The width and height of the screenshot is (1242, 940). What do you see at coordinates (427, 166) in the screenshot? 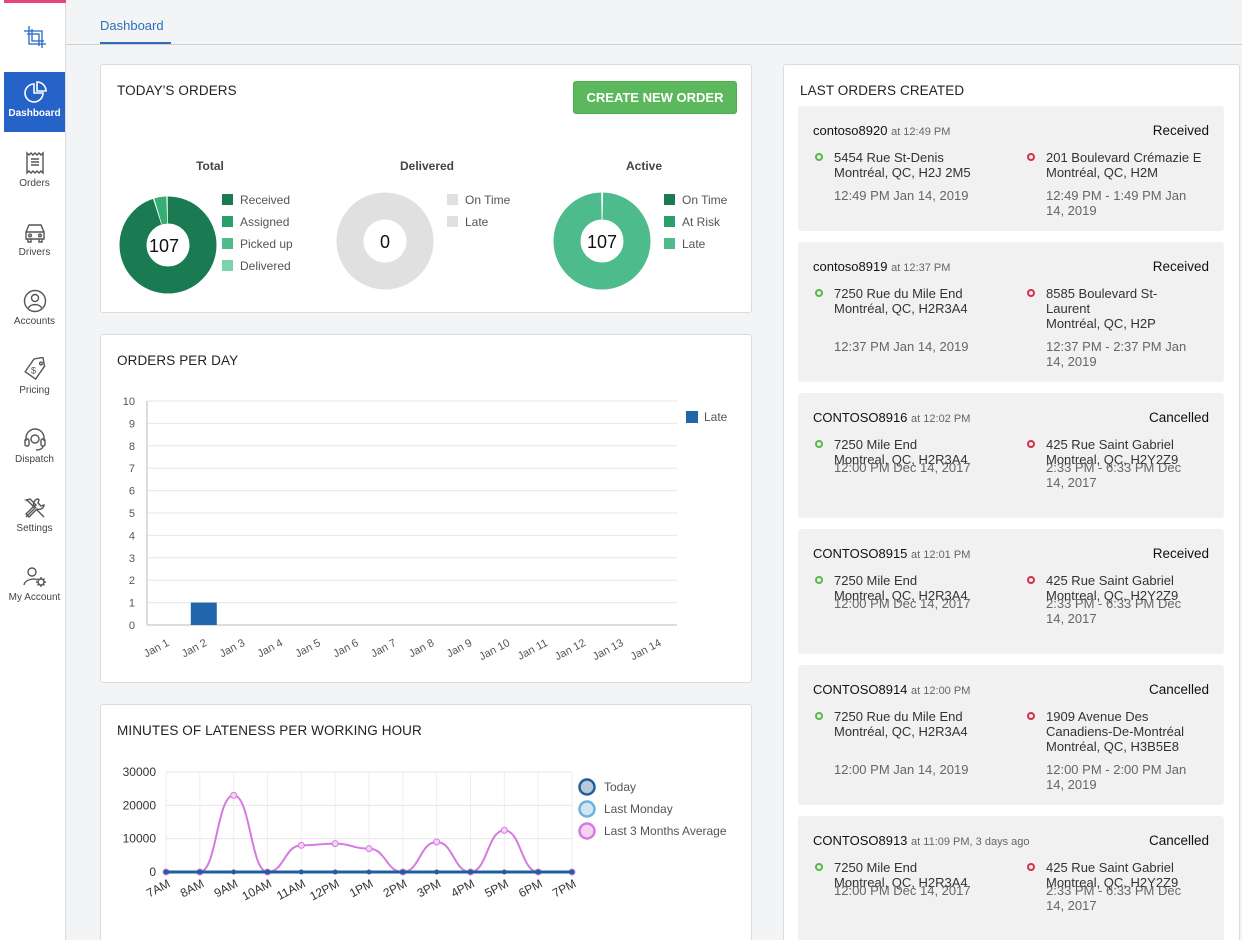
I see `donut-title: Delivered` at bounding box center [427, 166].